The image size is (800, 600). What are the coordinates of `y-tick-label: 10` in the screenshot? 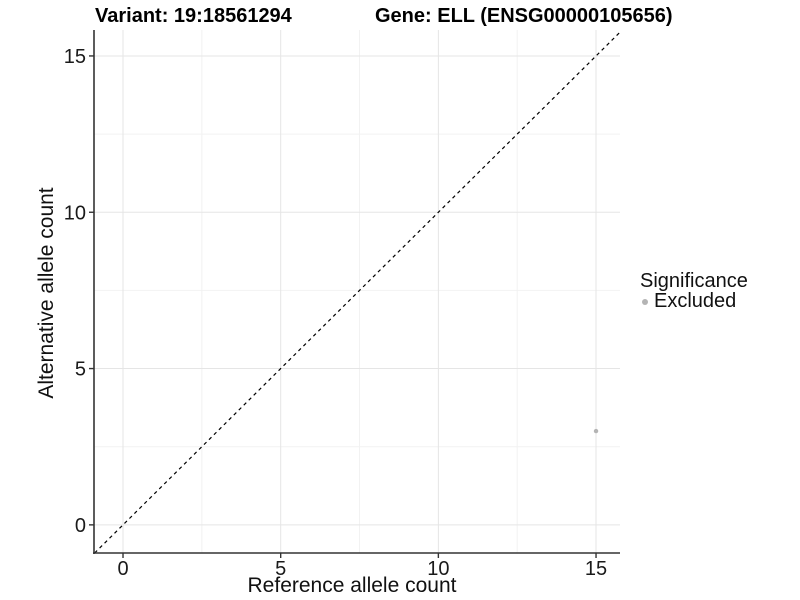 It's located at (75, 213).